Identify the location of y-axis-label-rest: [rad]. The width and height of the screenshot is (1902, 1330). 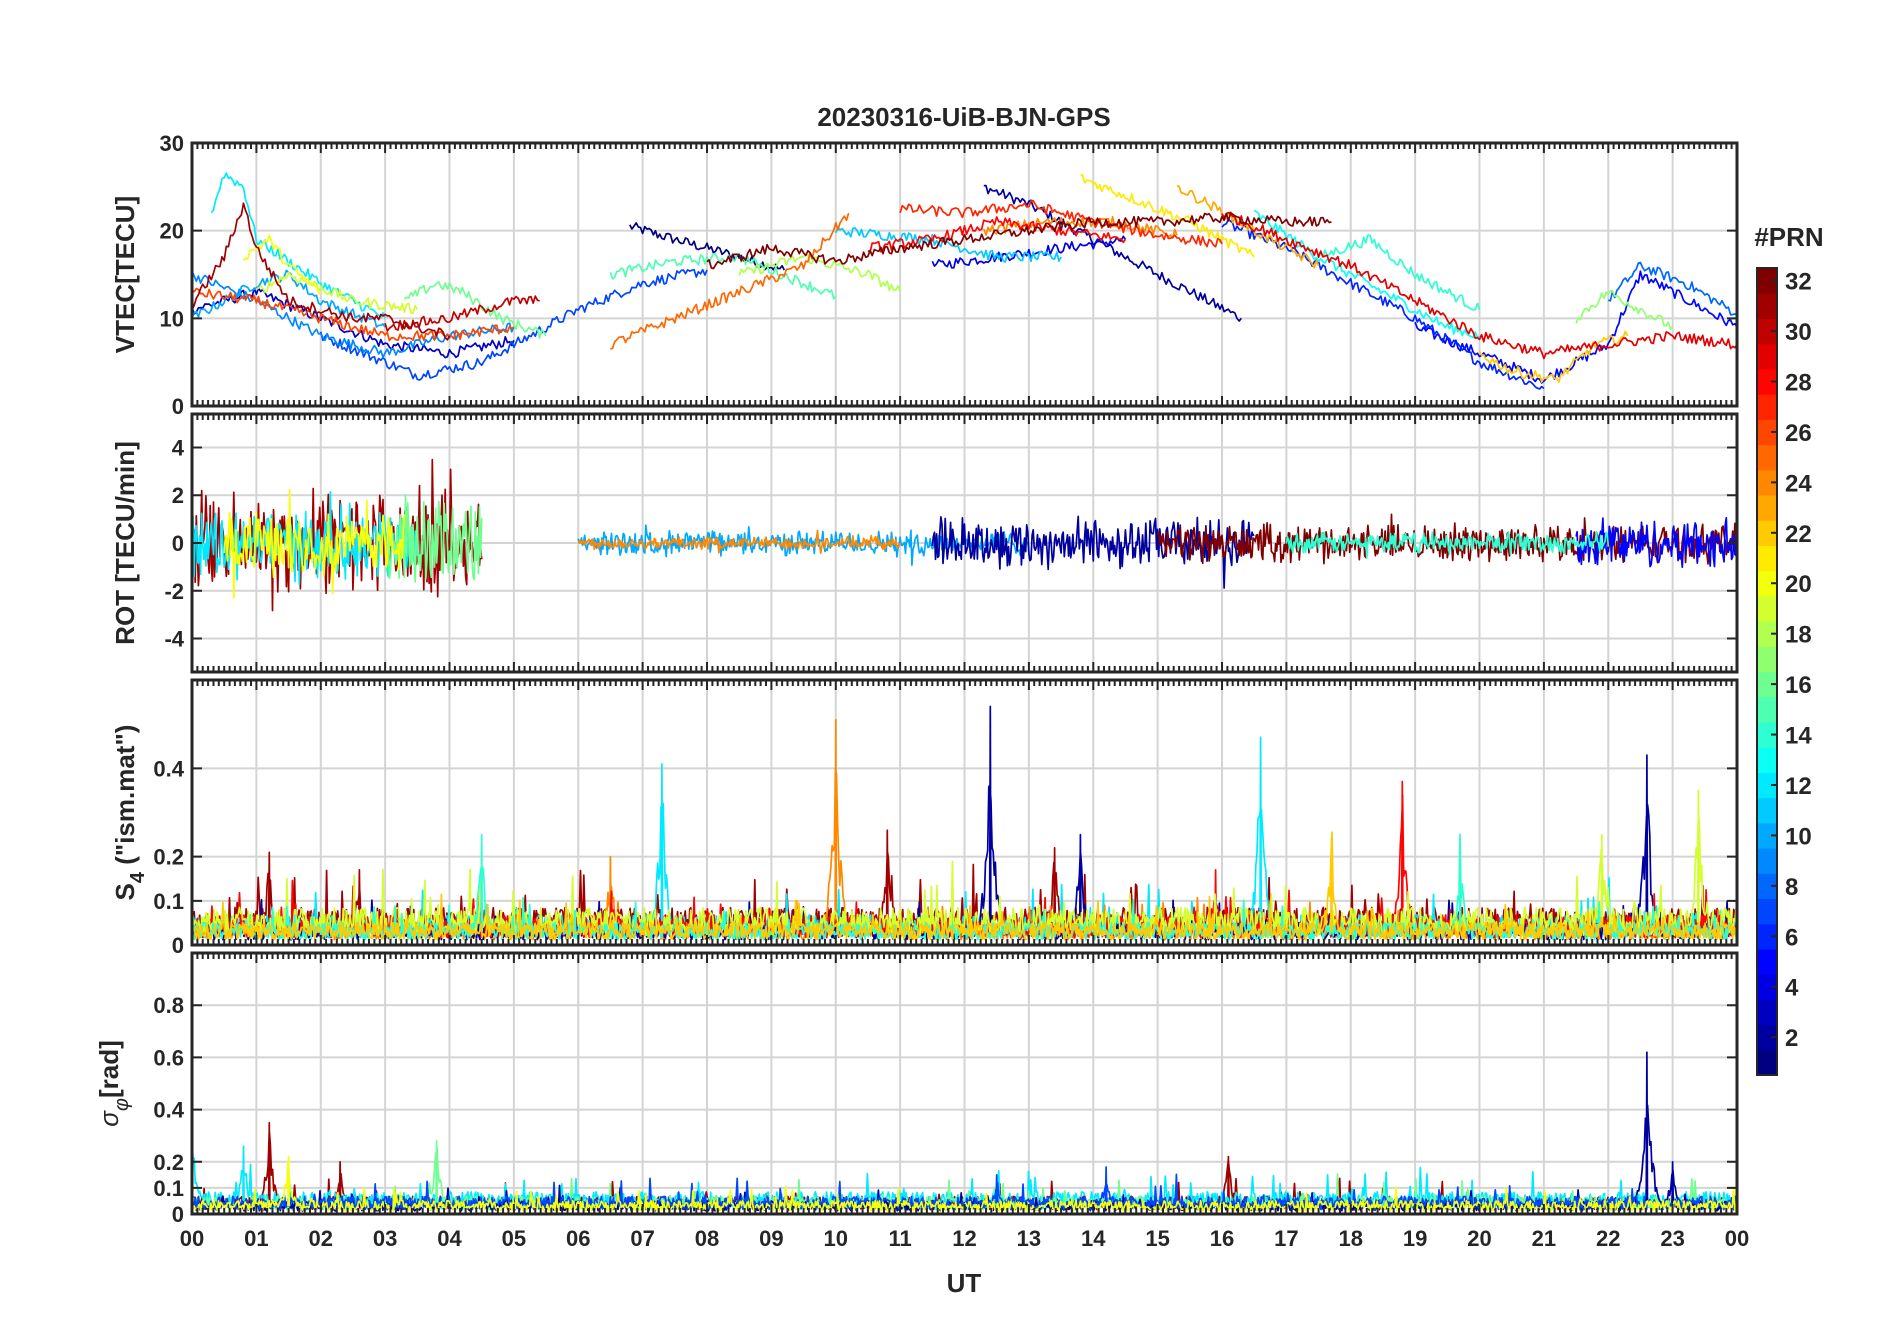
(109, 1069).